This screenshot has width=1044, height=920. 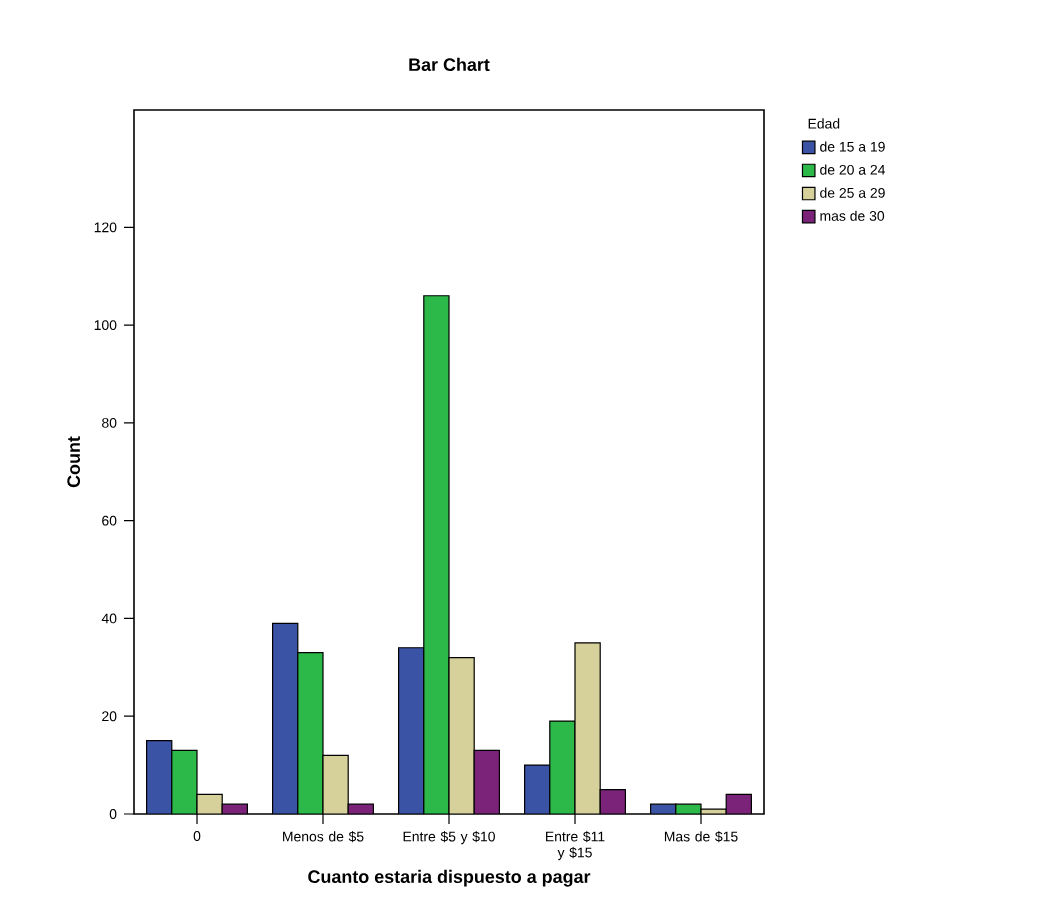 I want to click on chart-title: Bar Chart, so click(x=449, y=64).